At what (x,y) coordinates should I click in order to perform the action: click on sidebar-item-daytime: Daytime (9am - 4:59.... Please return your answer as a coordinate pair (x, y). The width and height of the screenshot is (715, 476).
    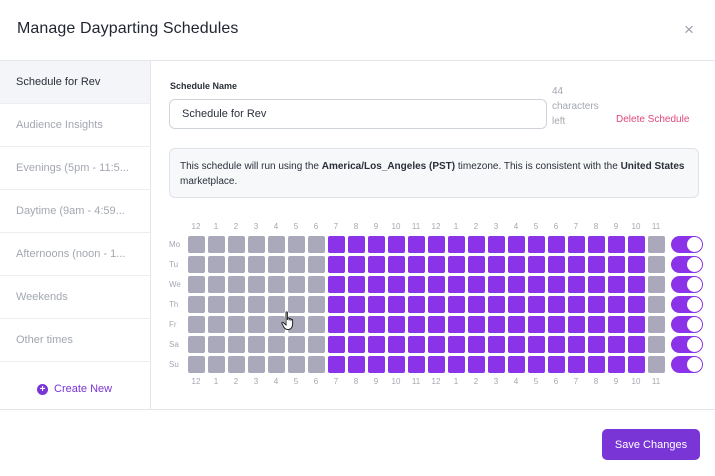
    Looking at the image, I should click on (75, 211).